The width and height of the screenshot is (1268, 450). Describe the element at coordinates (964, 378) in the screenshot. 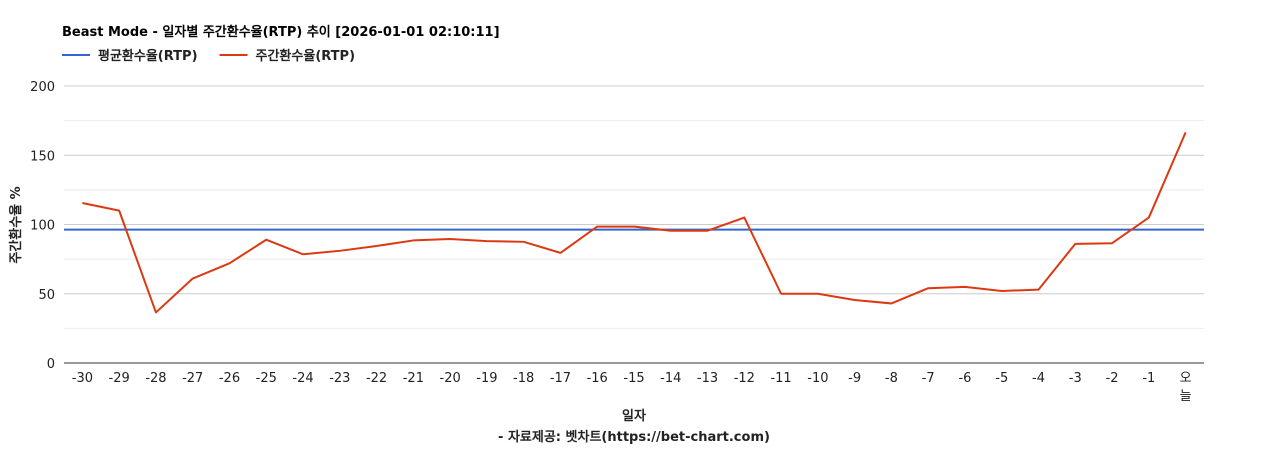

I see `x-tick-label: -6` at that location.